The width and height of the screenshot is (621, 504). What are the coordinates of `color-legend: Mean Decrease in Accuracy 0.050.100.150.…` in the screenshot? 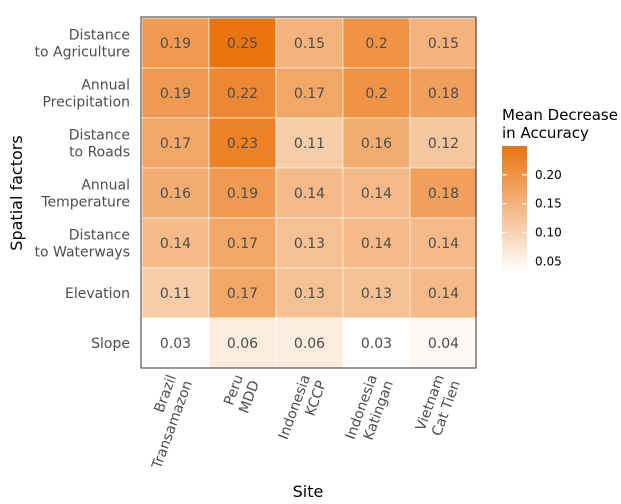 It's located at (560, 189).